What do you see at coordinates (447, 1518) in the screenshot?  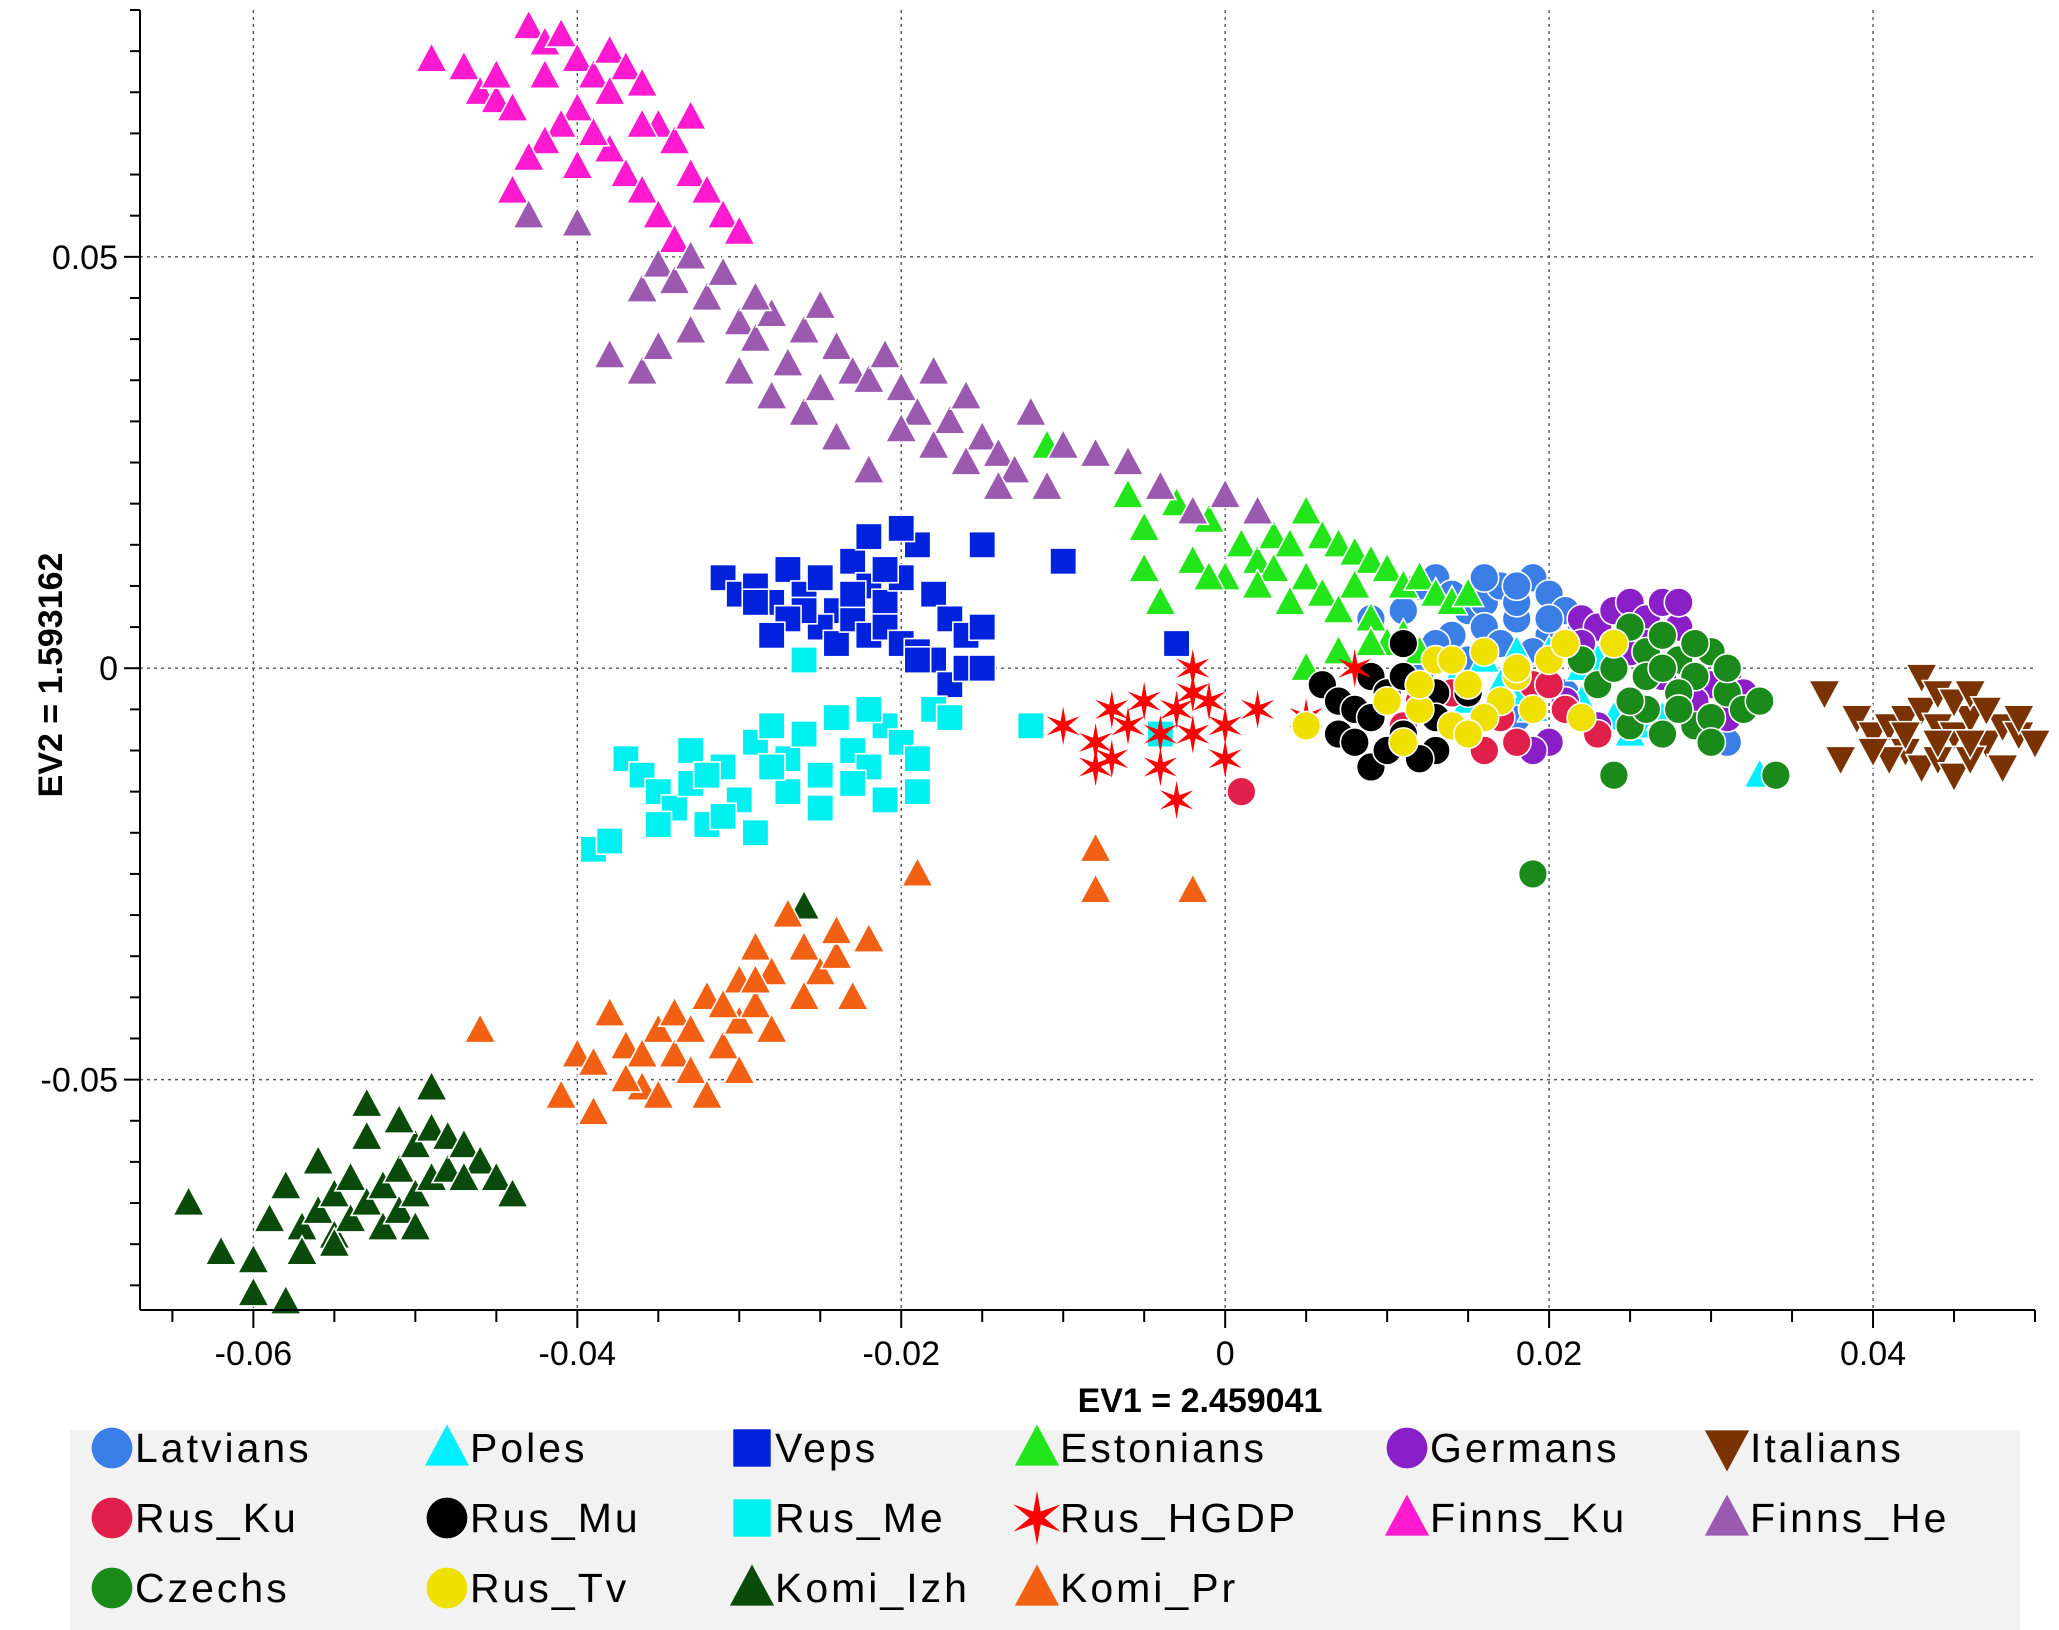 I see `legend-marker-rus-mu` at bounding box center [447, 1518].